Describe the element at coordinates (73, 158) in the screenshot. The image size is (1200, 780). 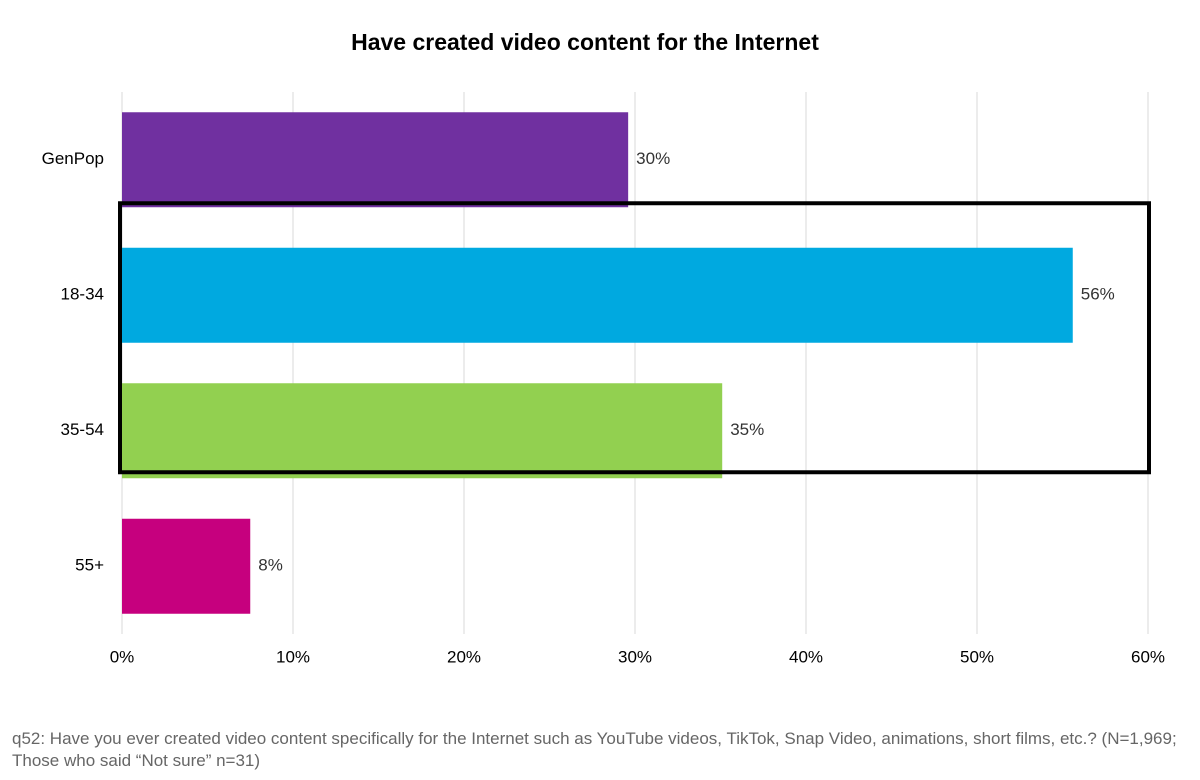
I see `y-tick-label: GenPop` at that location.